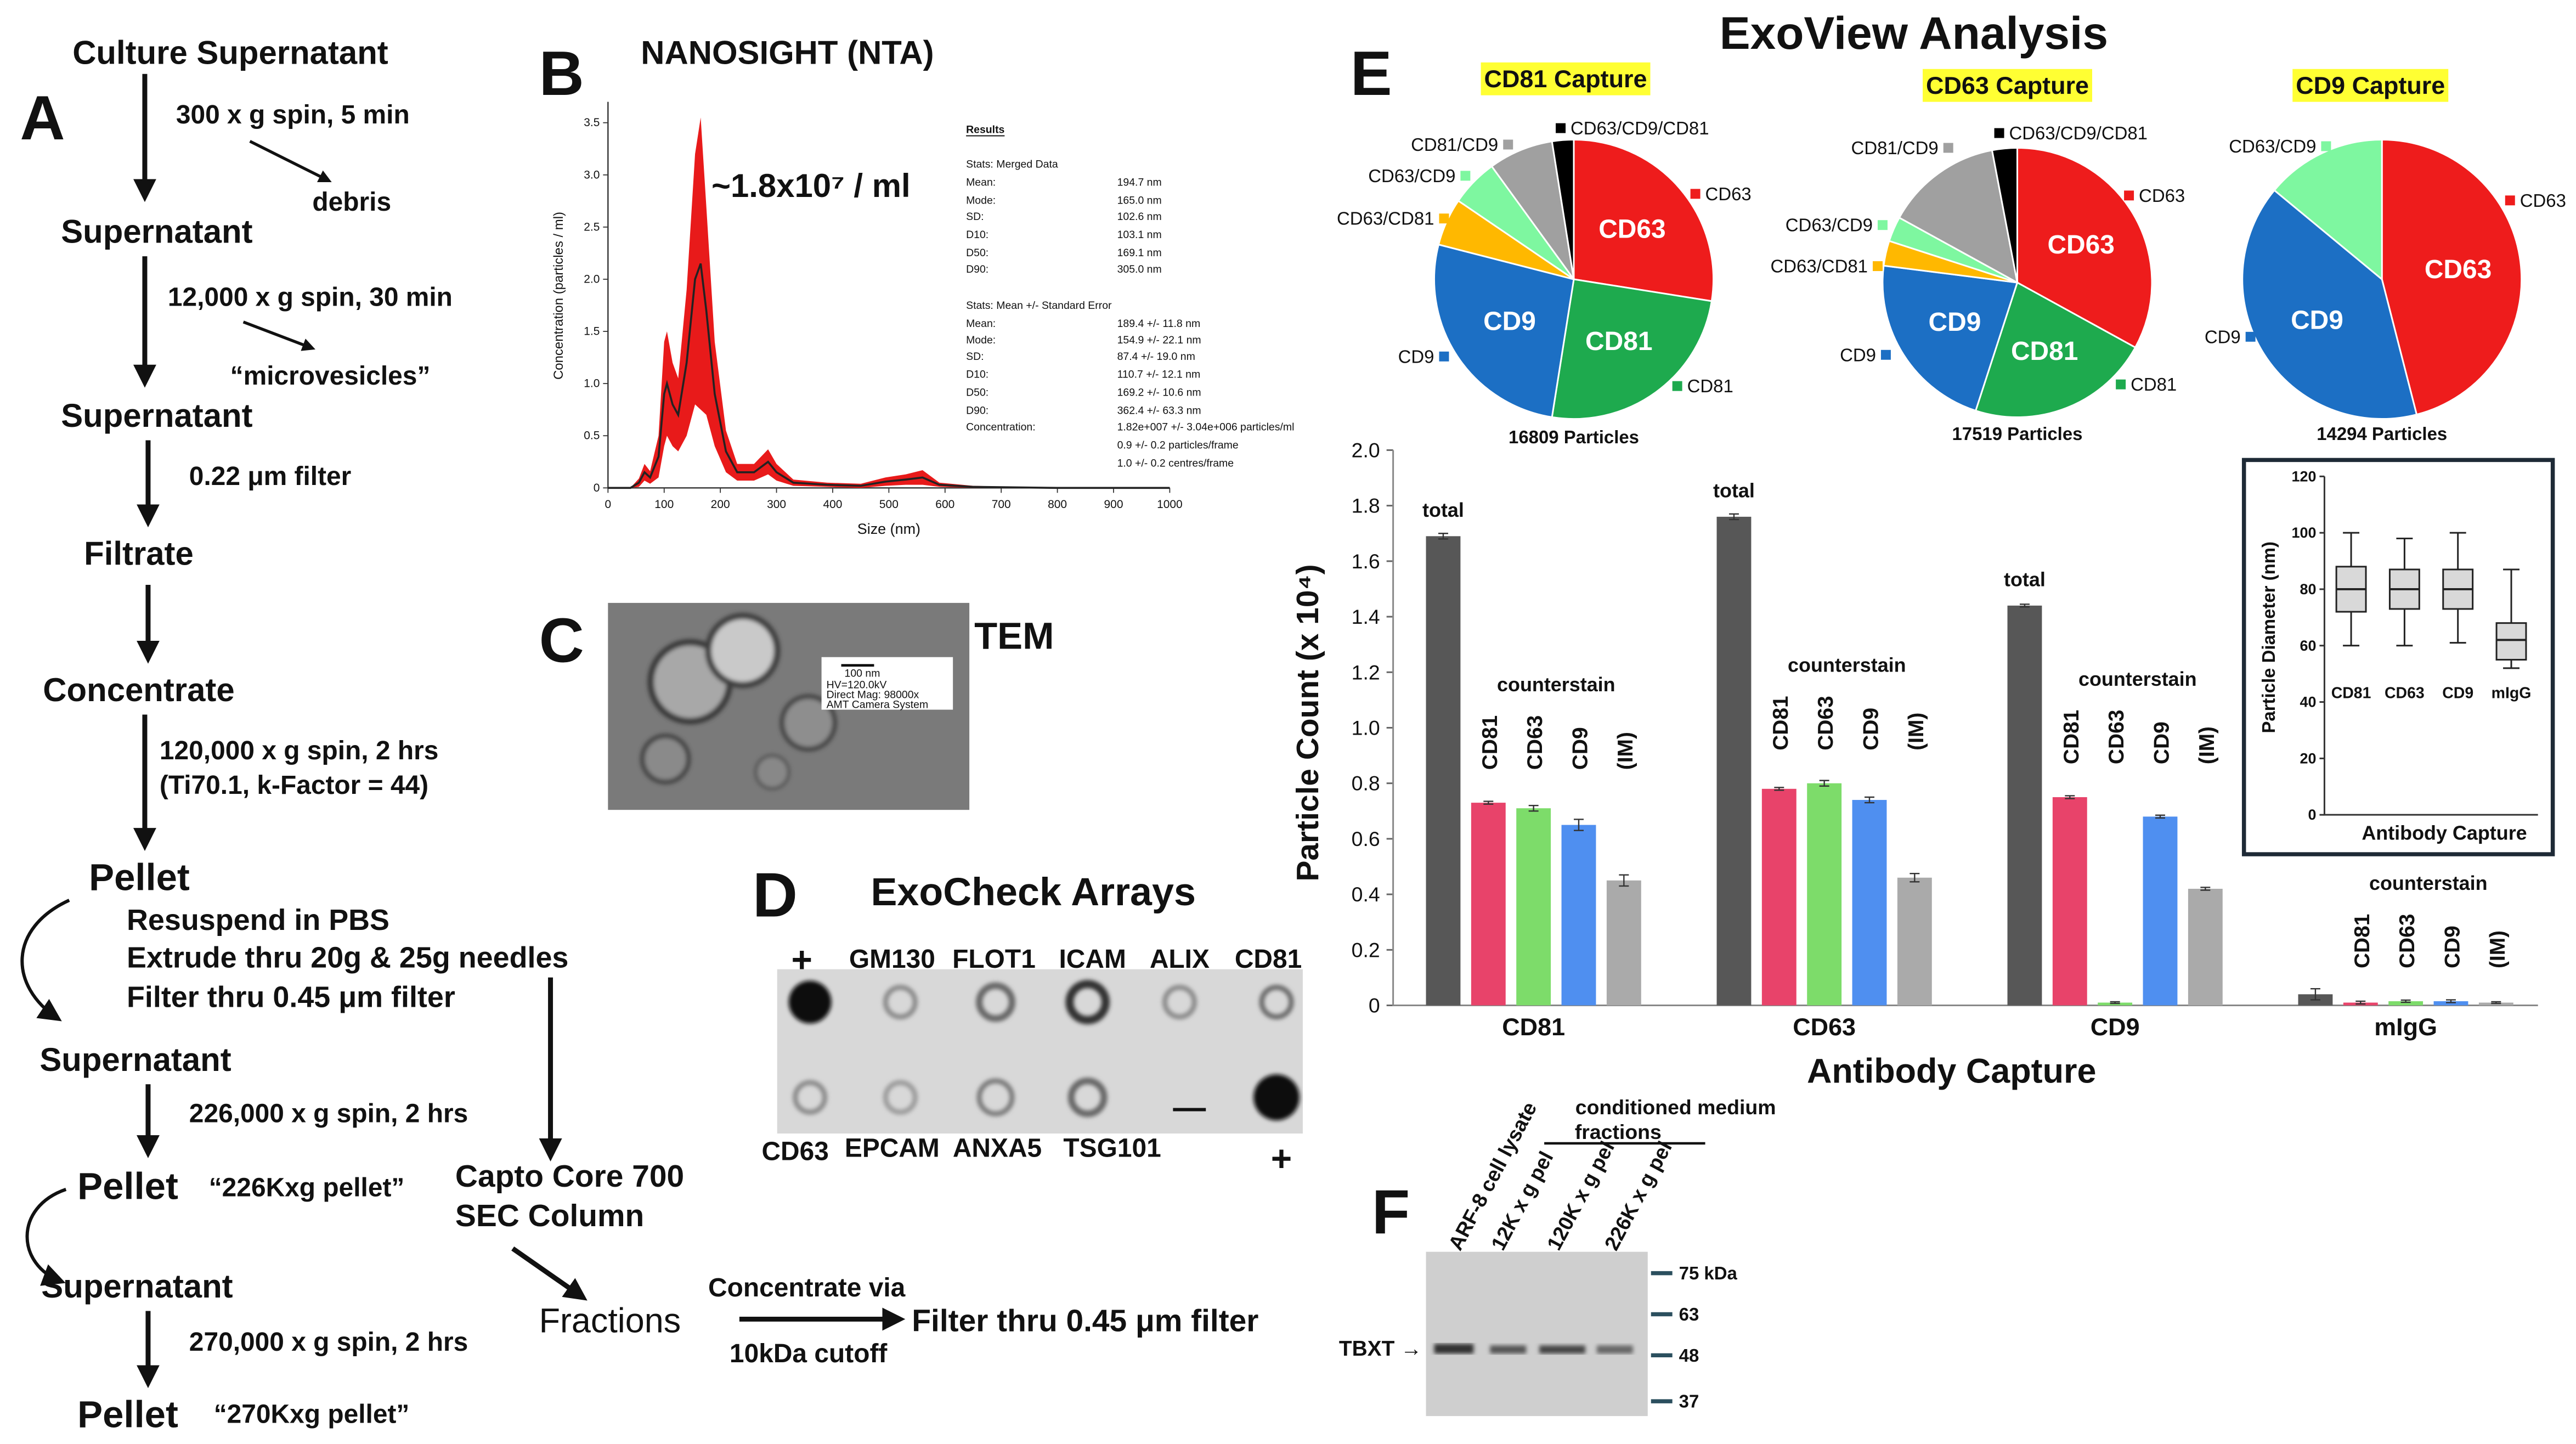  What do you see at coordinates (312, 1414) in the screenshot?
I see `step: “270Kxg pellet”` at bounding box center [312, 1414].